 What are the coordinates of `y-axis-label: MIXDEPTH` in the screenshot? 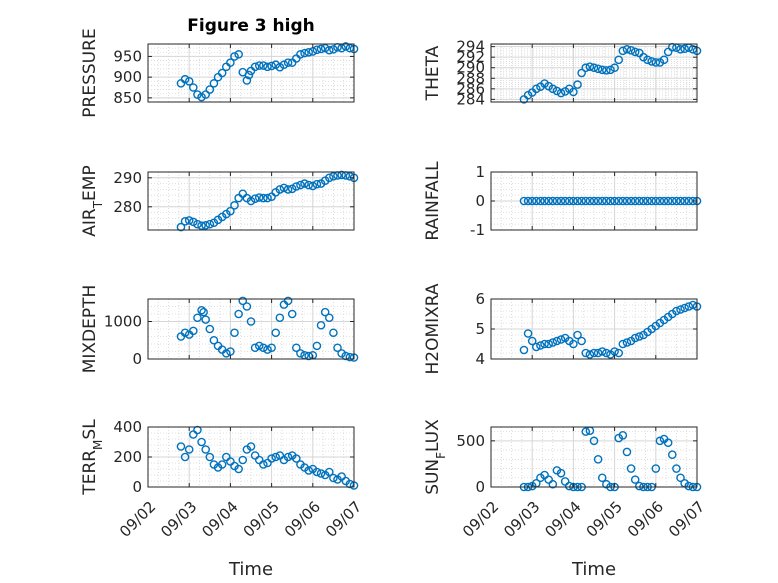 It's located at (90, 329).